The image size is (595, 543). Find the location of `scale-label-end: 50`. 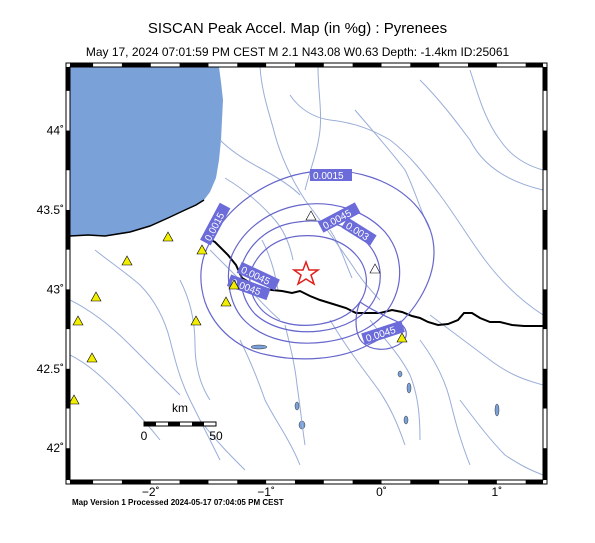

scale-label-end: 50 is located at coordinates (216, 436).